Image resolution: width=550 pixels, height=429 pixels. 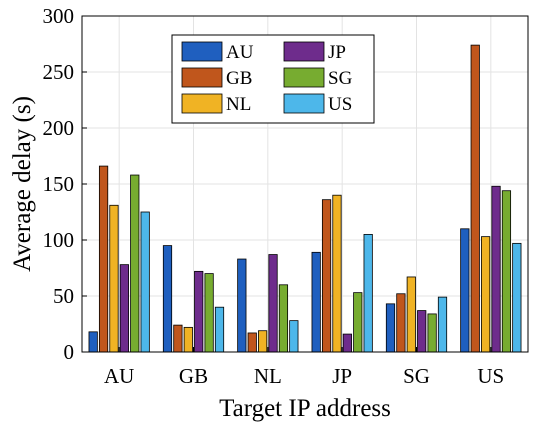 I want to click on bar-au-jp, so click(x=124, y=308).